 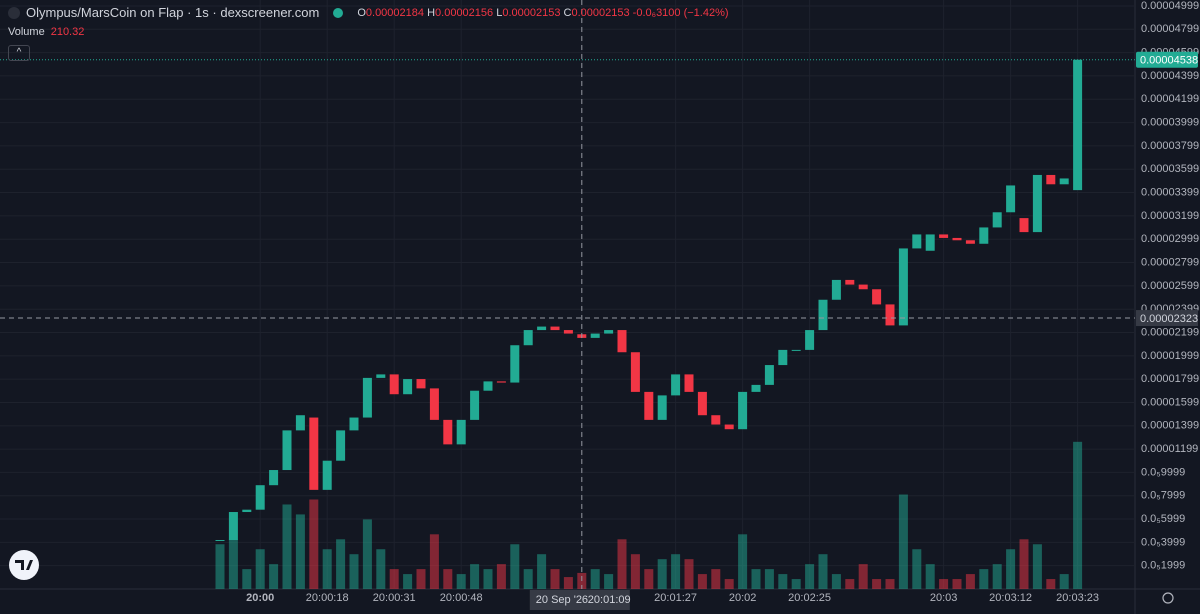 I want to click on y-tick-label: 0.00001799, so click(x=1170, y=379).